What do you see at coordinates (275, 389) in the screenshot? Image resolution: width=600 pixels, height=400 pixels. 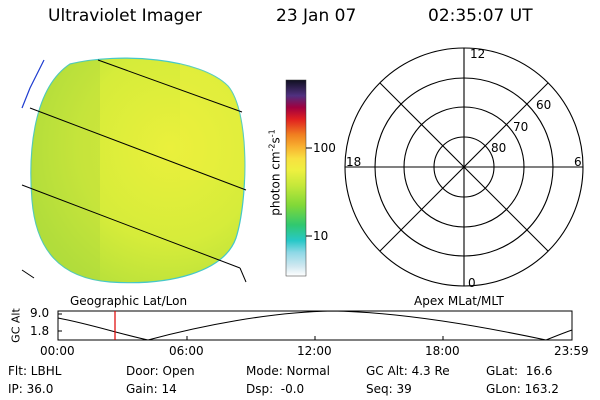 I see `status-dsp: Dsp: -0.0` at bounding box center [275, 389].